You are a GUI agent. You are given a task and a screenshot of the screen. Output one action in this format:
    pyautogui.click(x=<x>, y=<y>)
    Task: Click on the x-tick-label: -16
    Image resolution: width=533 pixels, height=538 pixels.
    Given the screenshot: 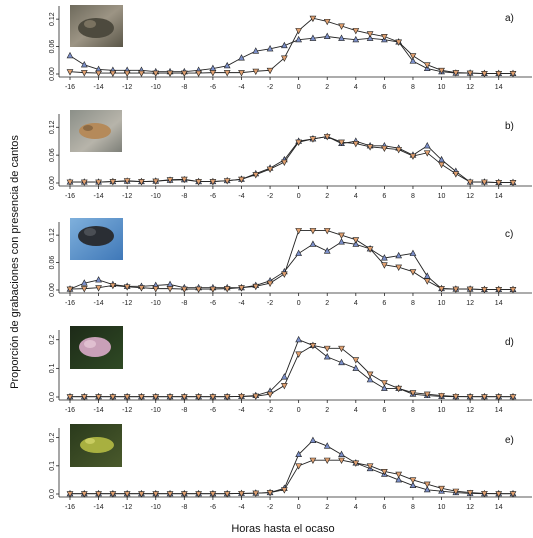 What is the action you would take?
    pyautogui.click(x=70, y=303)
    